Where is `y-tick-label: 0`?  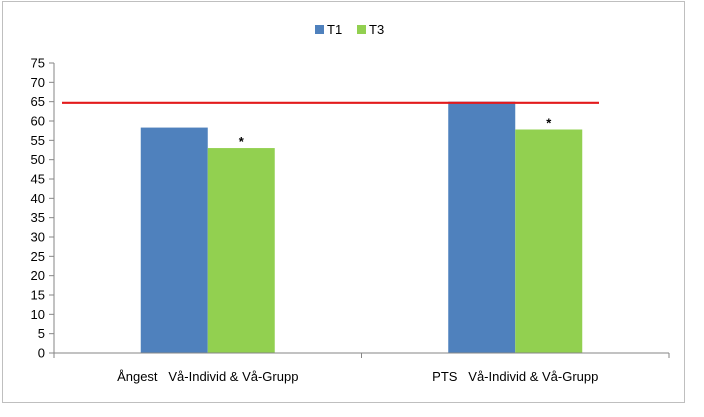 y-tick-label: 0 is located at coordinates (41, 353).